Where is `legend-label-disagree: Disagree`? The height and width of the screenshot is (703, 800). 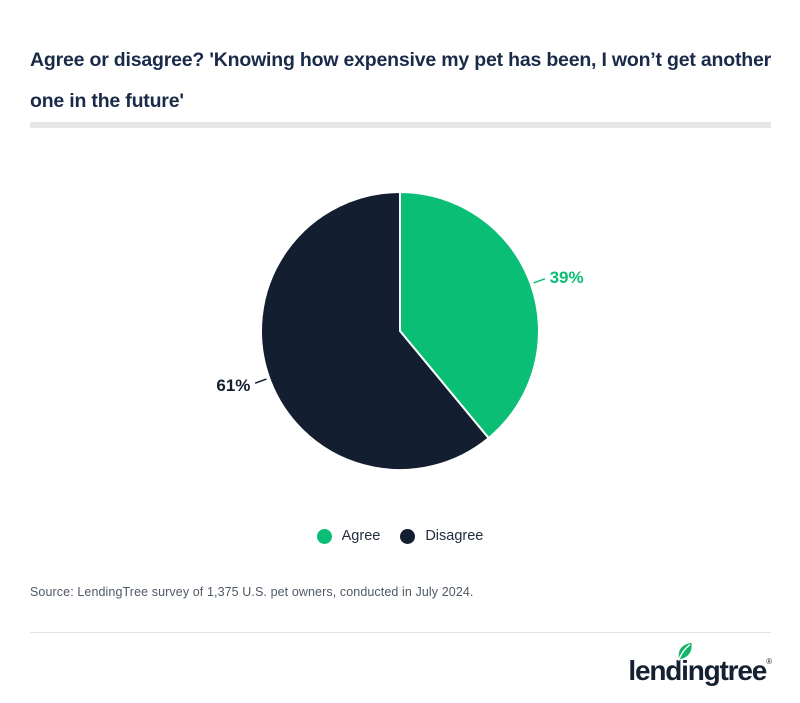 legend-label-disagree: Disagree is located at coordinates (454, 536).